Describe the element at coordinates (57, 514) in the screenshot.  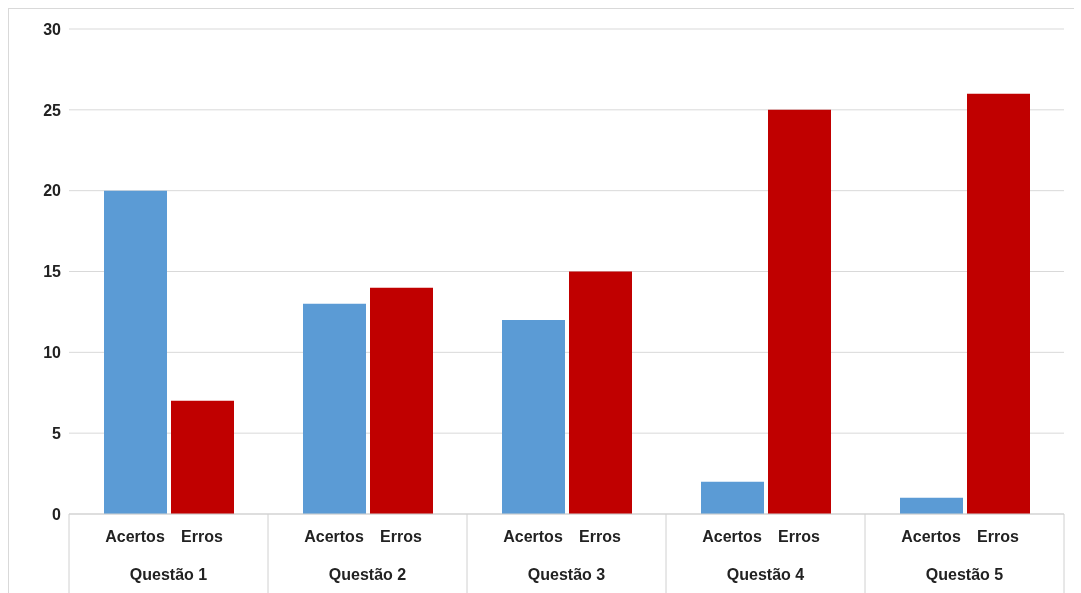
I see `y-tick-label: 0` at that location.